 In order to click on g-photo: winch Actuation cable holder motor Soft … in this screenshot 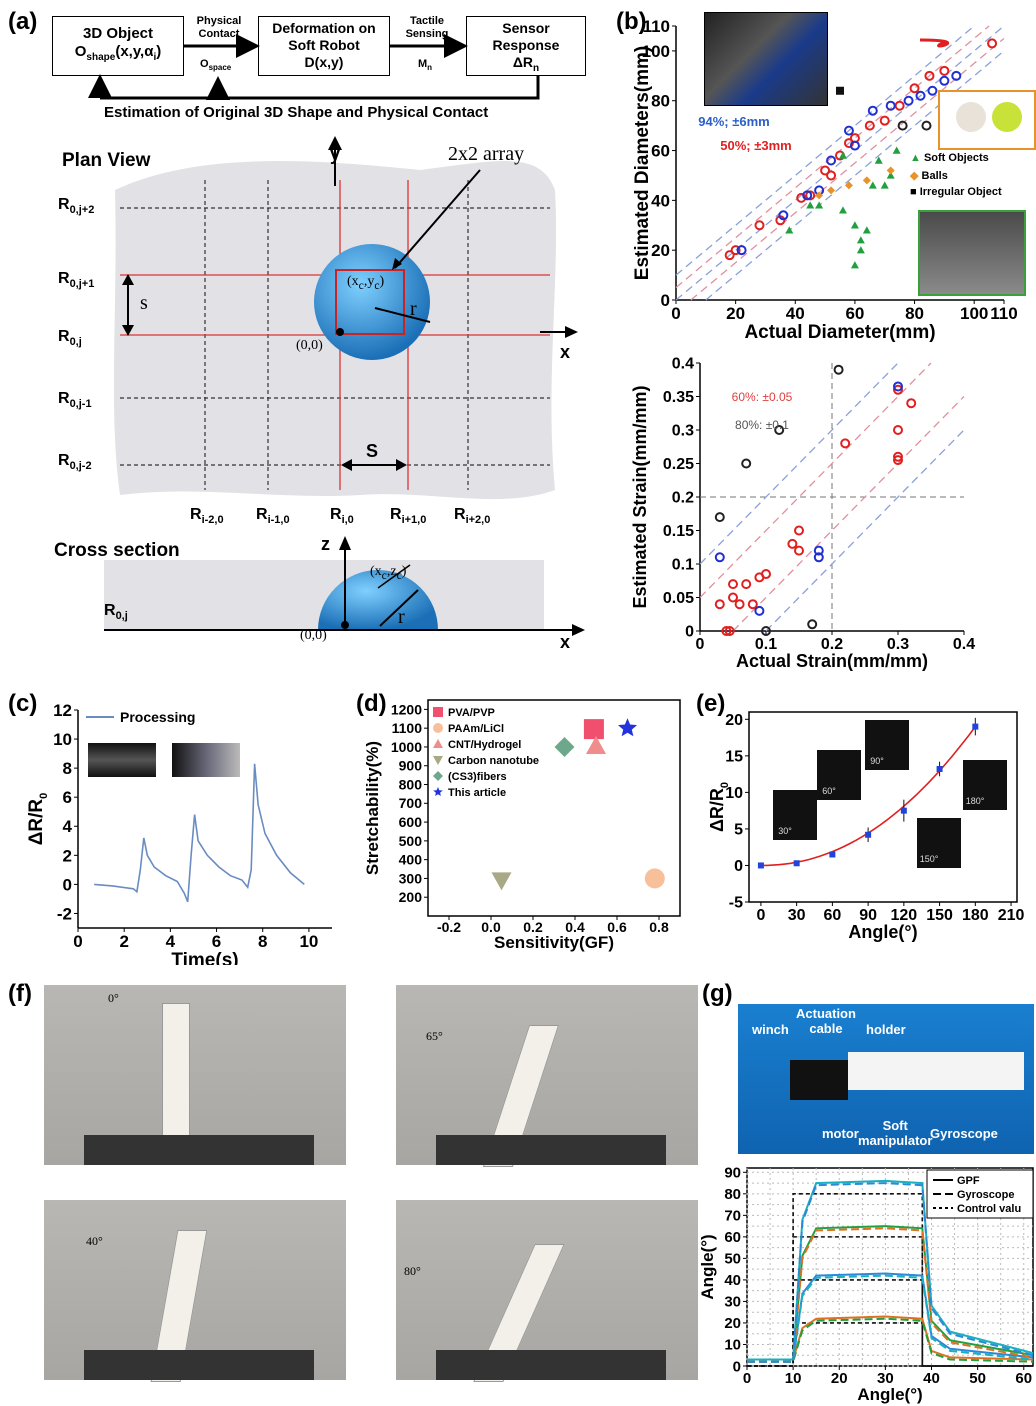, I will do `click(886, 1079)`.